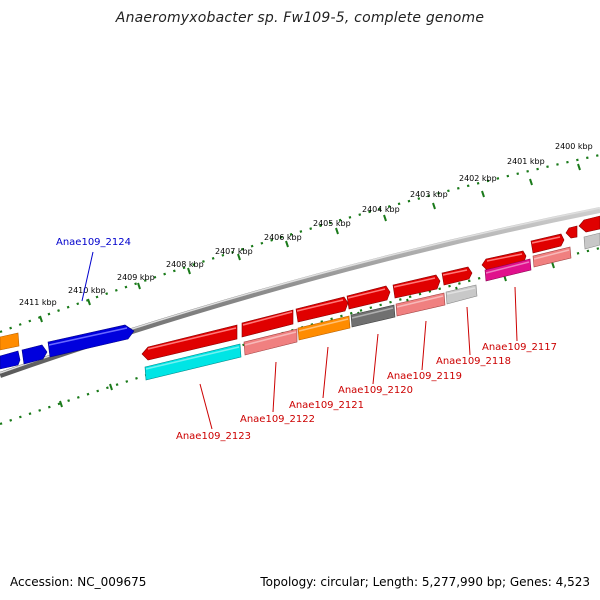 This screenshot has width=600, height=600. Describe the element at coordinates (574, 146) in the screenshot. I see `kbp-label: 2400 kbp` at that location.